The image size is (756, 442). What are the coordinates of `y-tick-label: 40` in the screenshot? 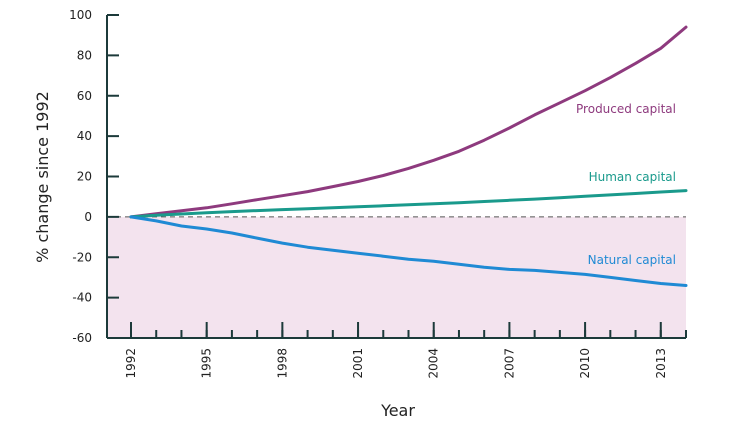 It's located at (84, 136).